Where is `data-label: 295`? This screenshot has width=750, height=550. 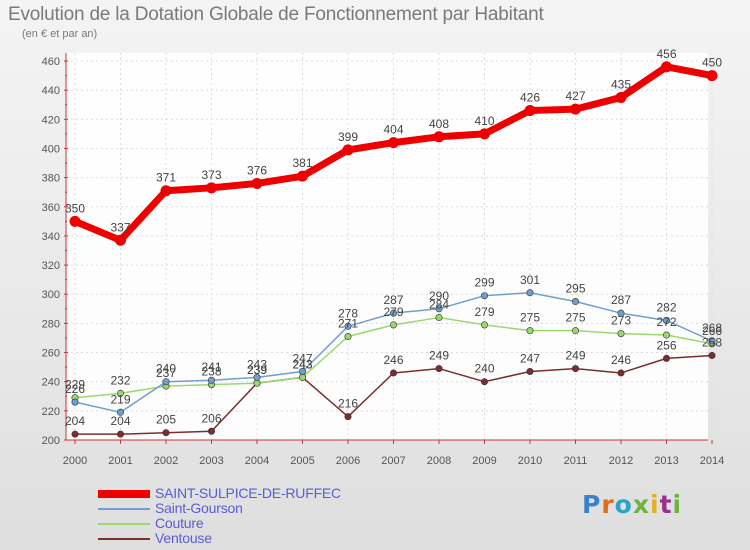
data-label: 295 is located at coordinates (575, 289).